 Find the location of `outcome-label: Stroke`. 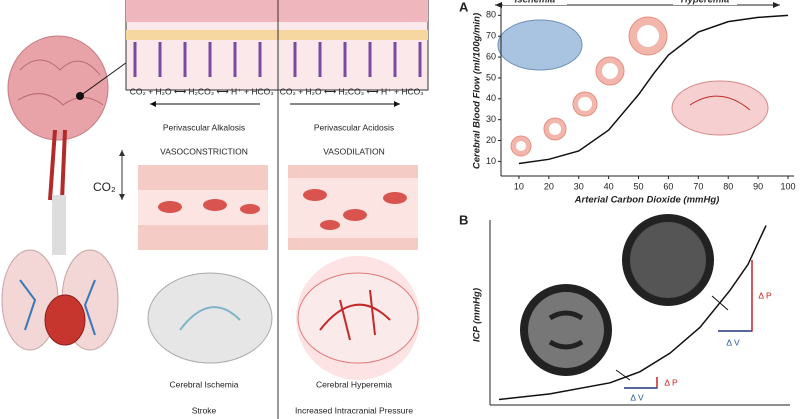

outcome-label: Stroke is located at coordinates (204, 410).